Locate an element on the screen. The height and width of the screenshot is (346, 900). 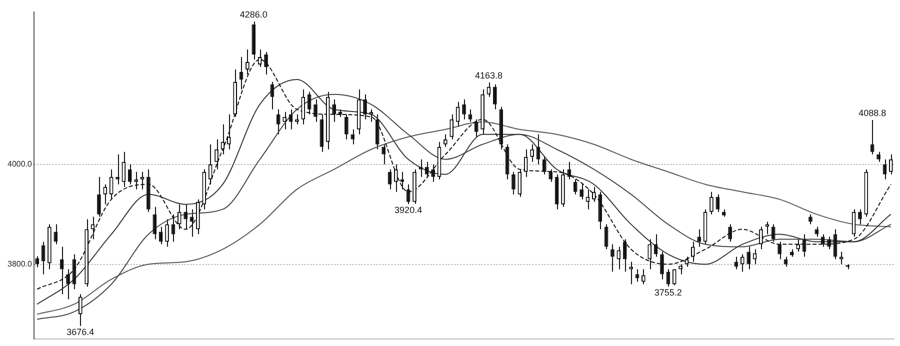
annotation: 4163.8 is located at coordinates (488, 75).